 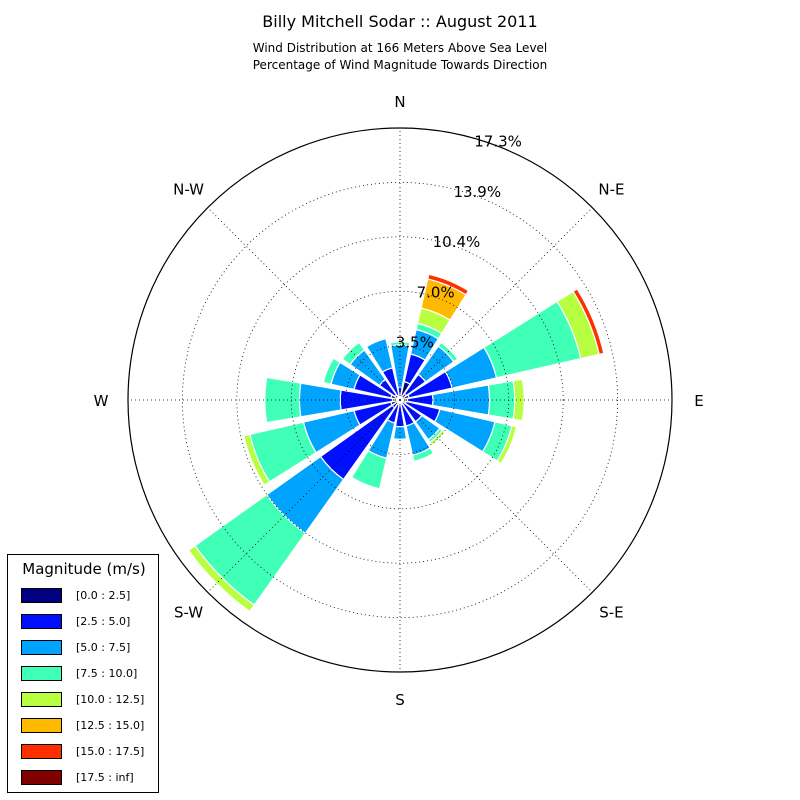 I want to click on legend-item: [7.5 : 10.0], so click(x=89, y=674).